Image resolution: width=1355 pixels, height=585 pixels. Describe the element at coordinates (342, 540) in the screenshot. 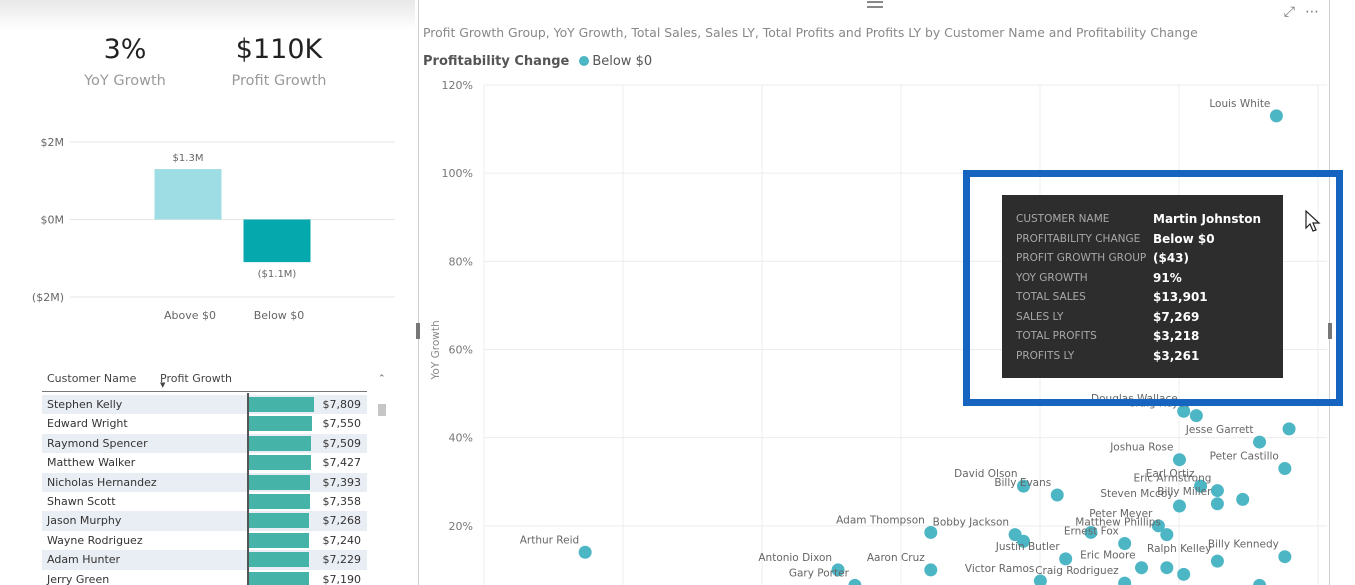

I see `profit-growth-cell: $7,240` at that location.